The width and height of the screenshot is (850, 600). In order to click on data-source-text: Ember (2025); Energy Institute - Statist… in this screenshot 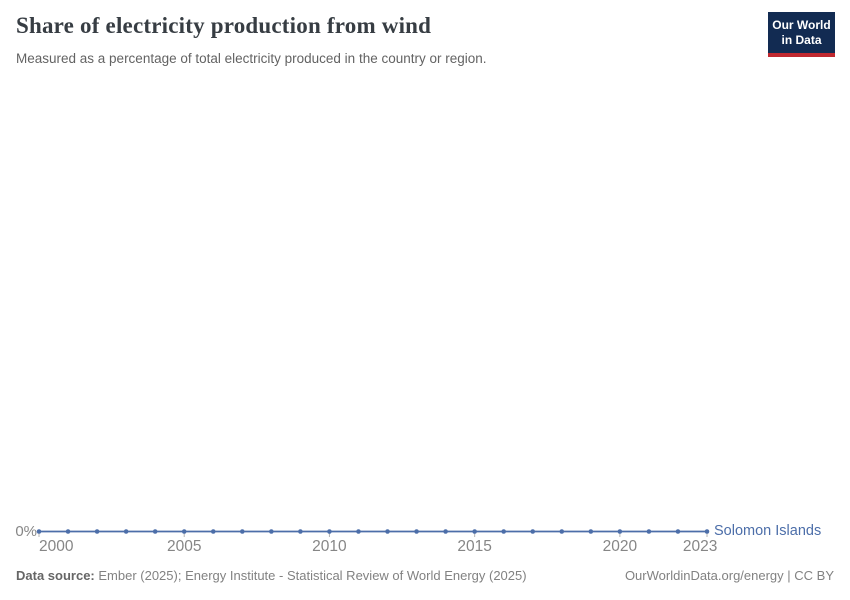, I will do `click(310, 575)`.